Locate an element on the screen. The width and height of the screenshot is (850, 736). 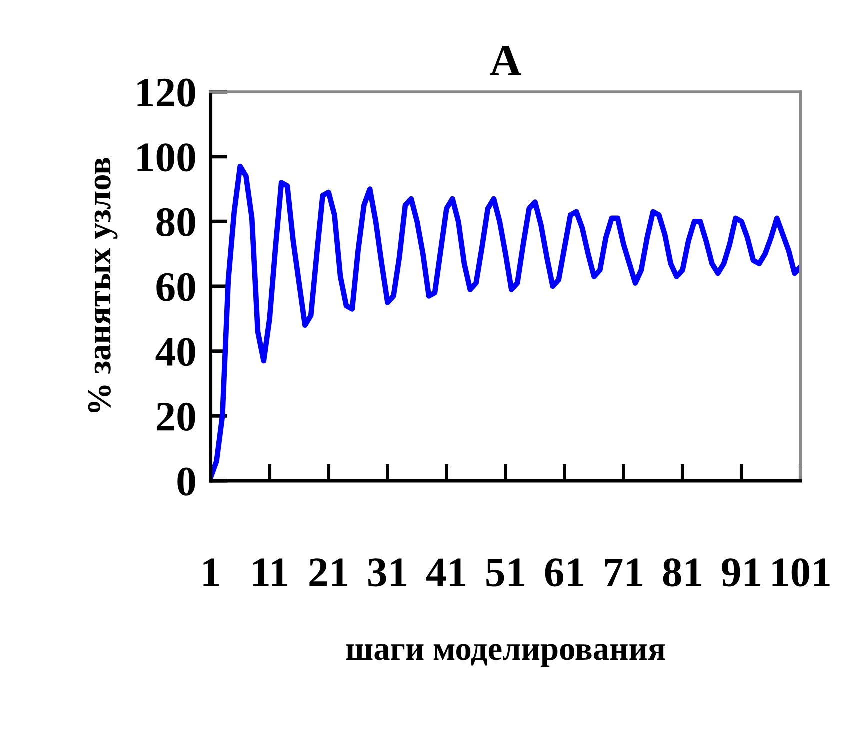
x-tick-label: 41 is located at coordinates (446, 572).